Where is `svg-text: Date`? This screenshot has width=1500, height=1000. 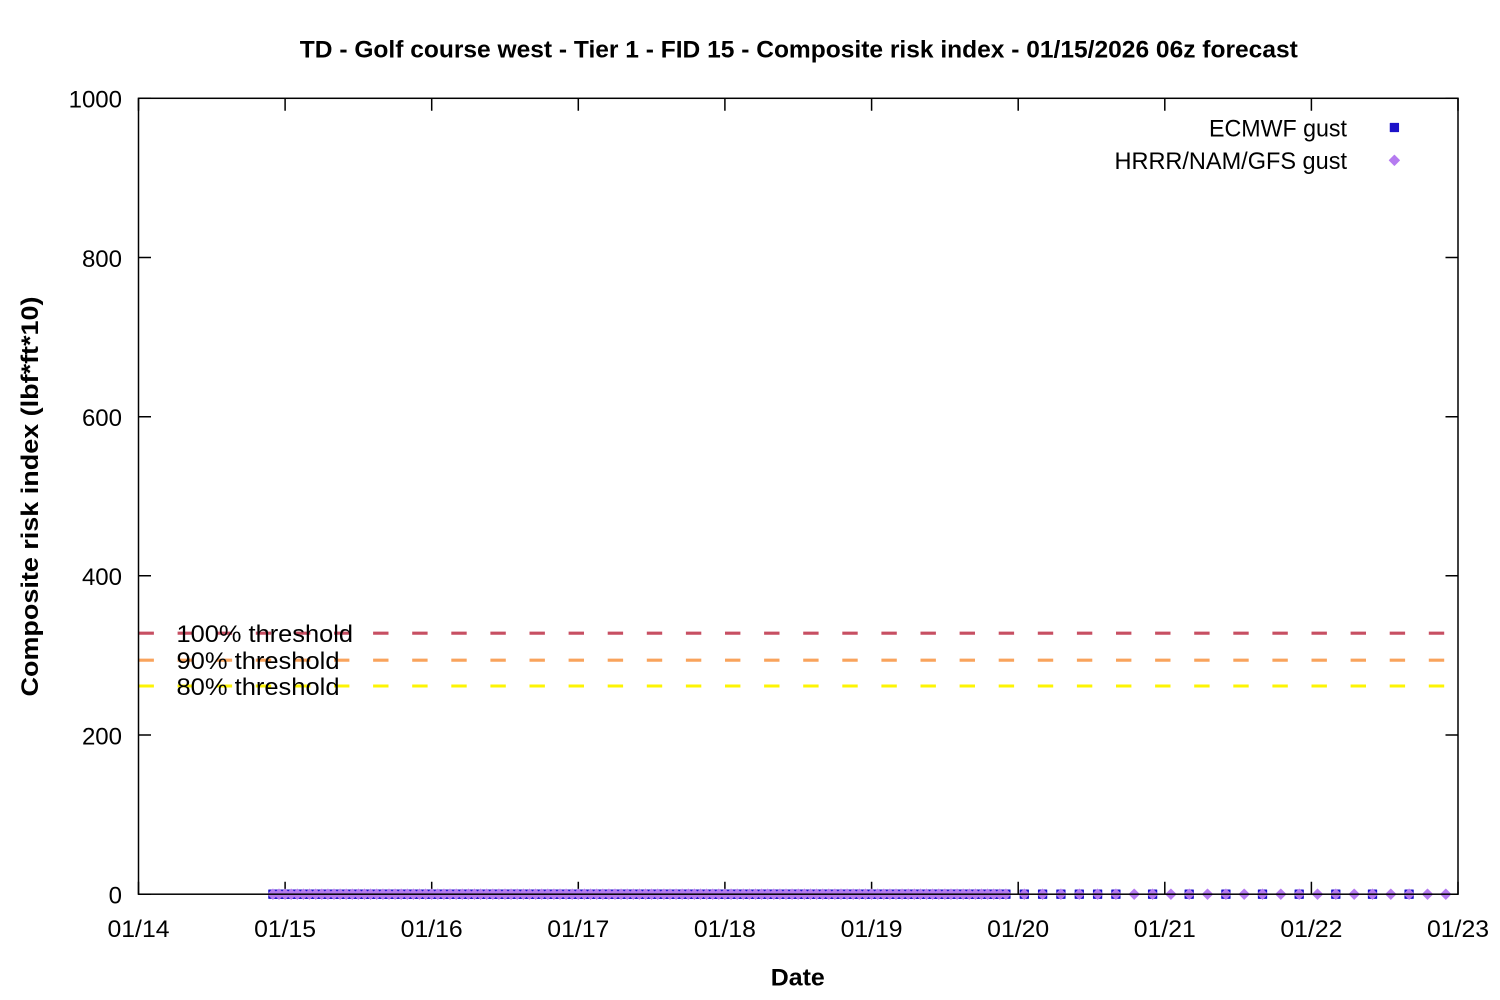
svg-text: Date is located at coordinates (798, 977).